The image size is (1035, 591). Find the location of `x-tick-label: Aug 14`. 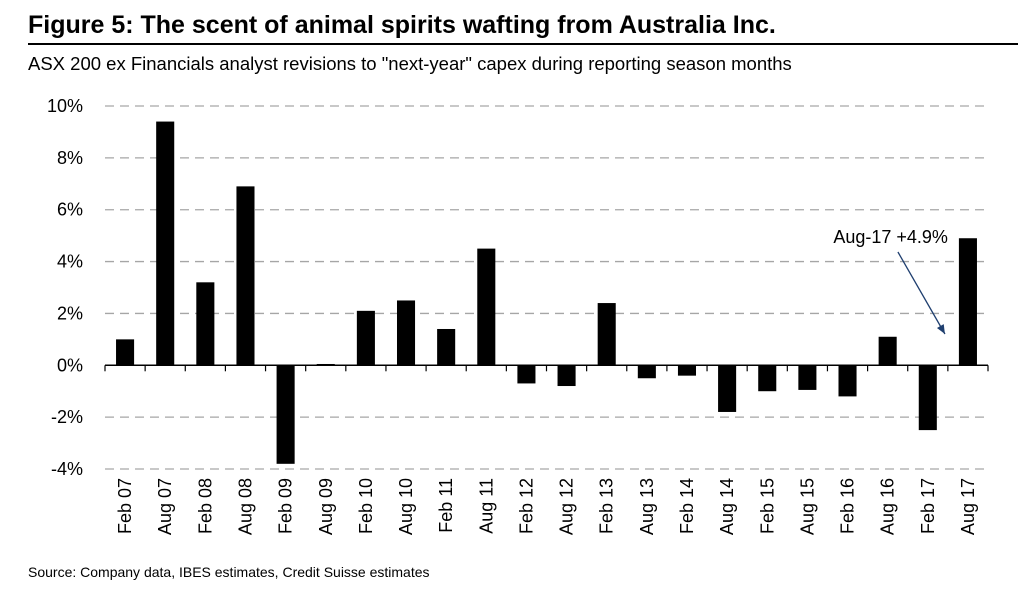

x-tick-label: Aug 14 is located at coordinates (727, 506).